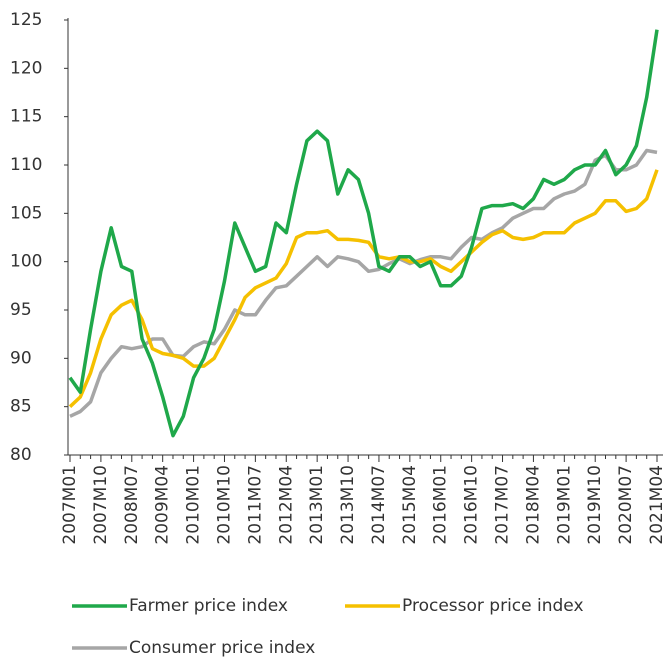  What do you see at coordinates (21, 358) in the screenshot?
I see `y-tick-label: 90` at bounding box center [21, 358].